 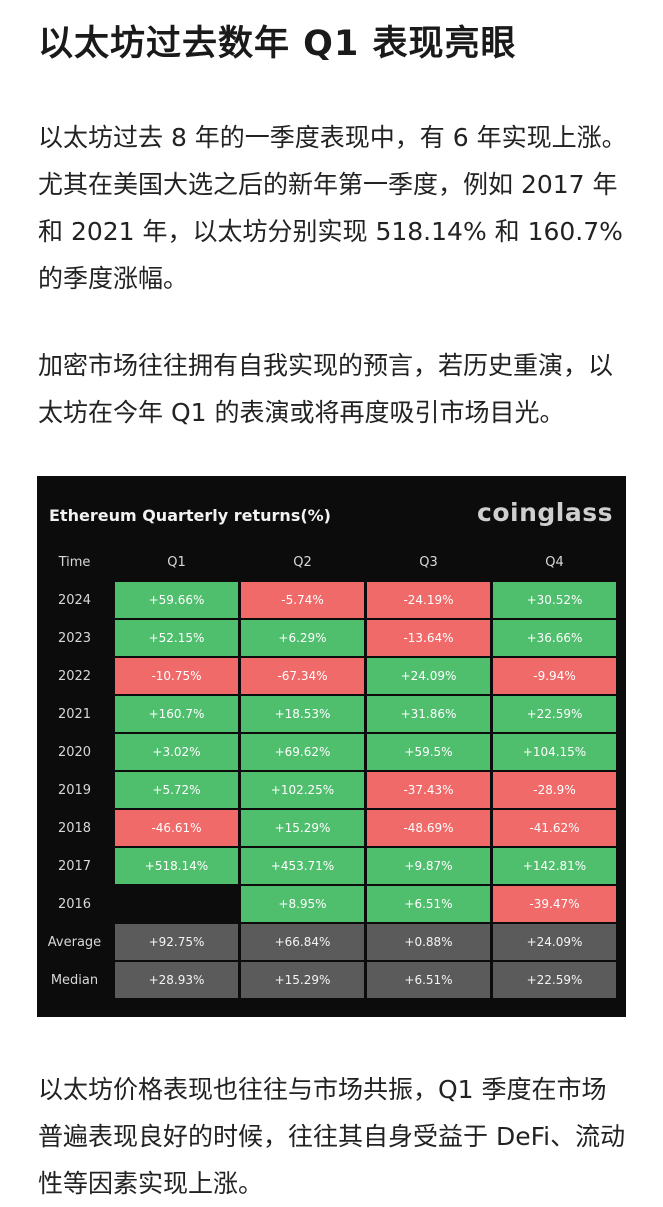 What do you see at coordinates (554, 600) in the screenshot?
I see `return-cell: +30.52%` at bounding box center [554, 600].